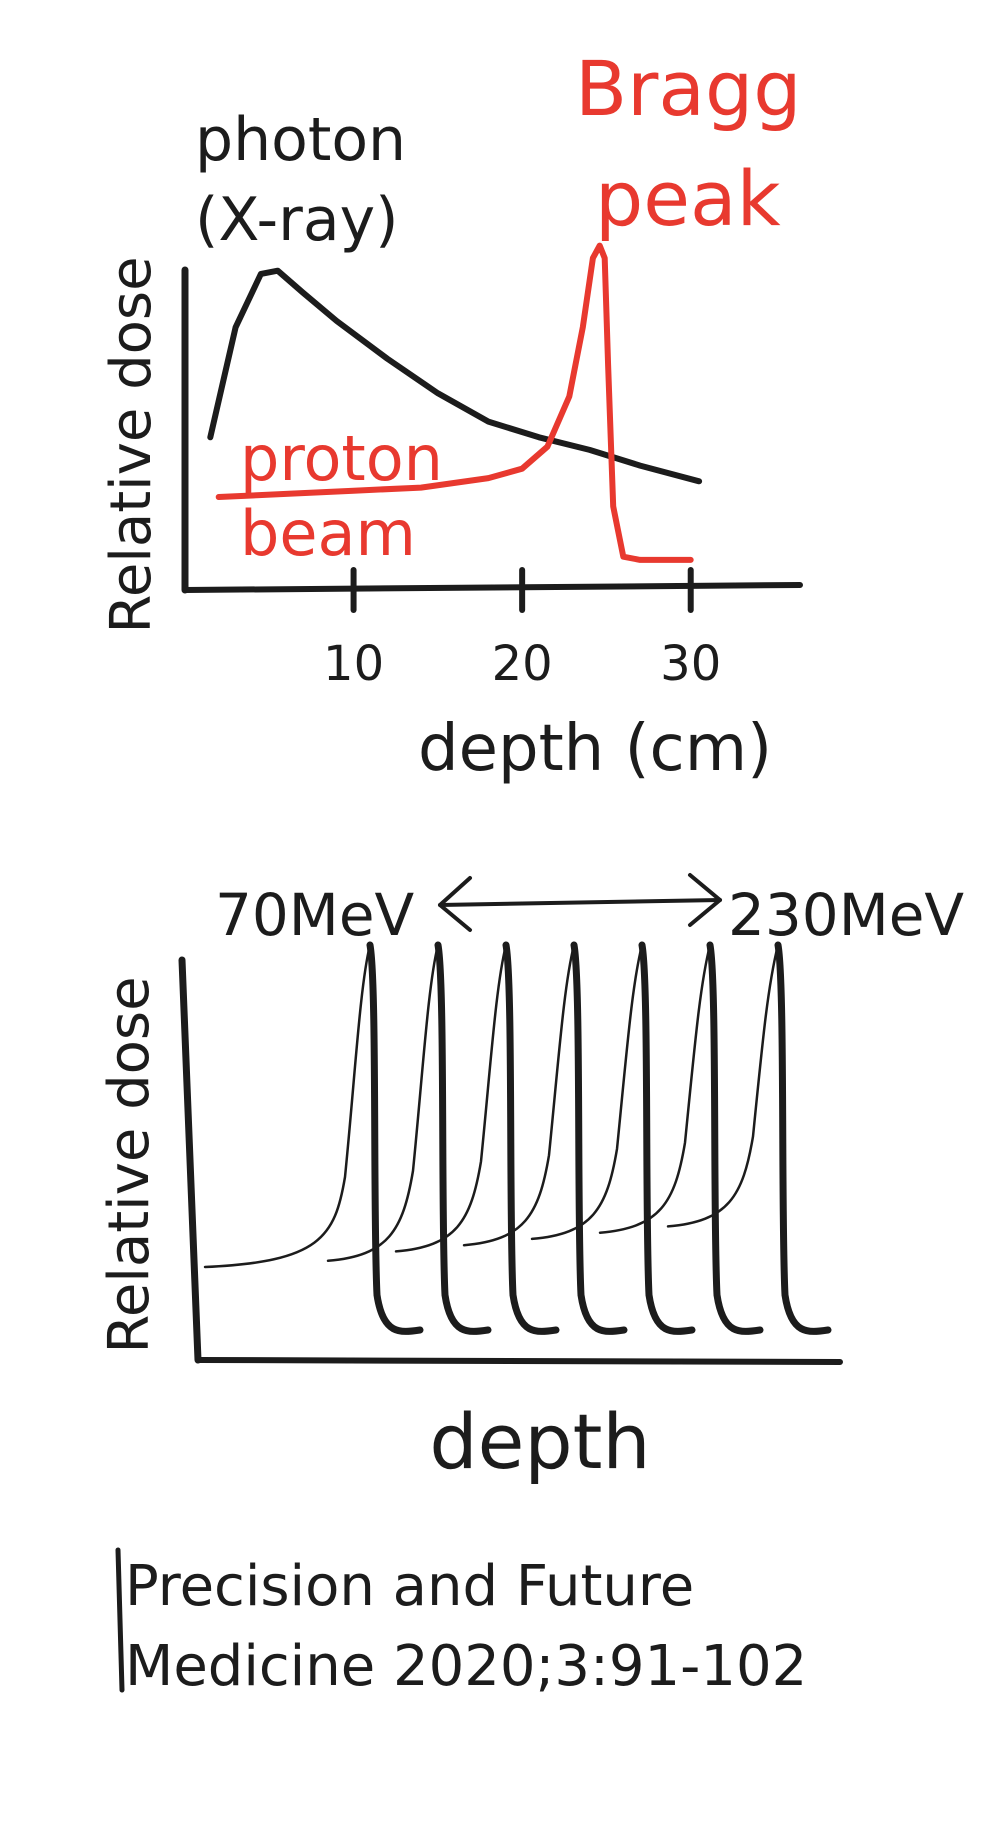 The height and width of the screenshot is (1831, 1000). What do you see at coordinates (522, 629) in the screenshot?
I see `chart1-x-ticks: 10 20 30` at bounding box center [522, 629].